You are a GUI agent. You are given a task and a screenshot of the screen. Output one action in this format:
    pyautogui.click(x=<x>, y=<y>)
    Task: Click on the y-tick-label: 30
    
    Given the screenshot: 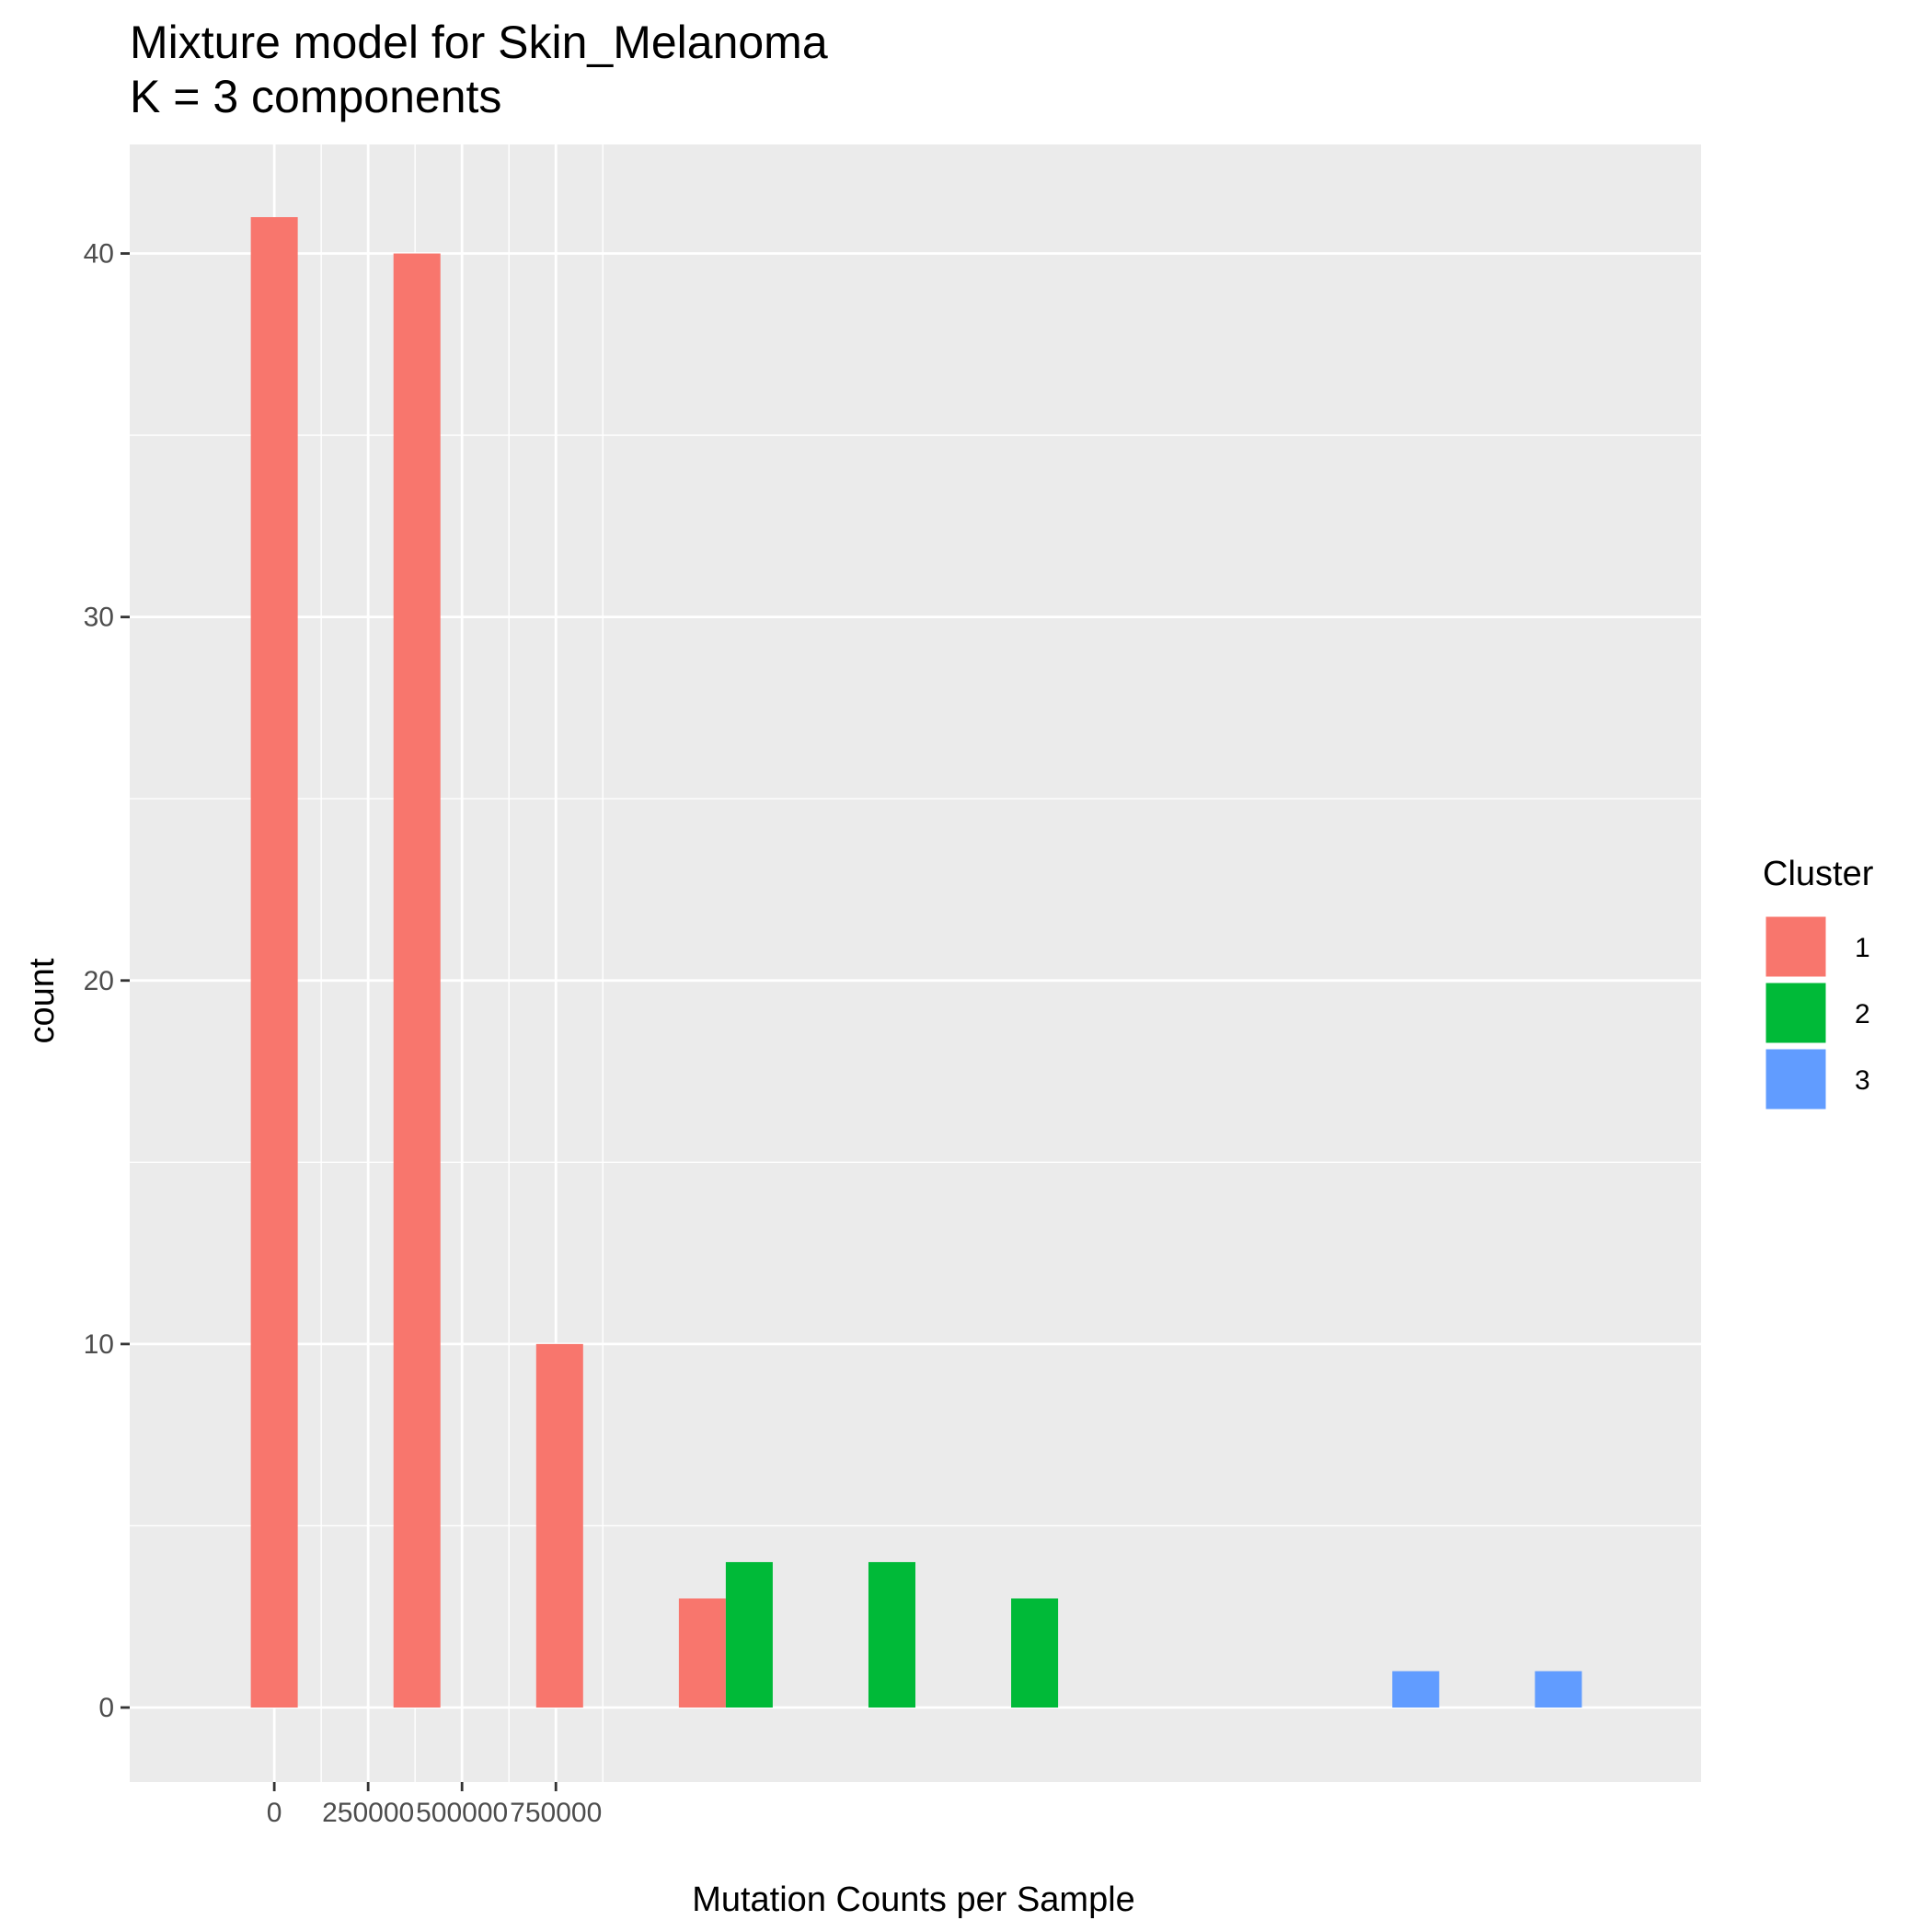 What is the action you would take?
    pyautogui.click(x=99, y=618)
    